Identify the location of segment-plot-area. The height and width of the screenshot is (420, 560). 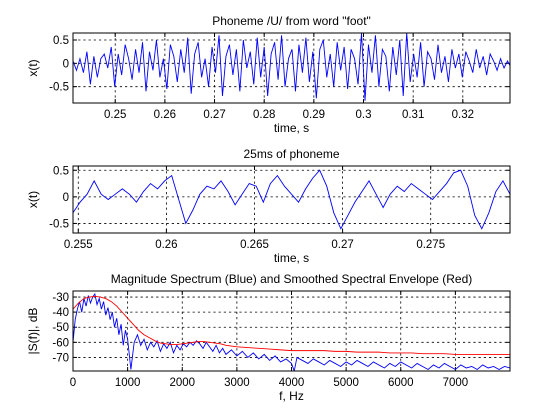
(291, 199).